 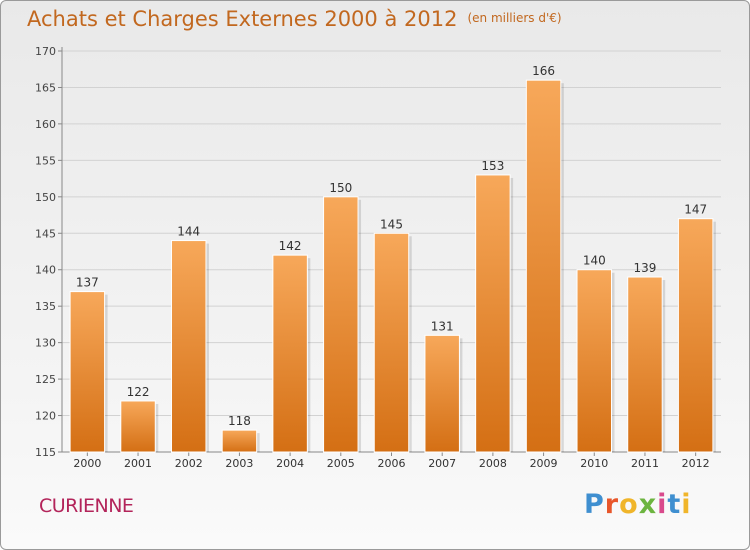 What do you see at coordinates (45, 452) in the screenshot?
I see `y-tick-label: 115` at bounding box center [45, 452].